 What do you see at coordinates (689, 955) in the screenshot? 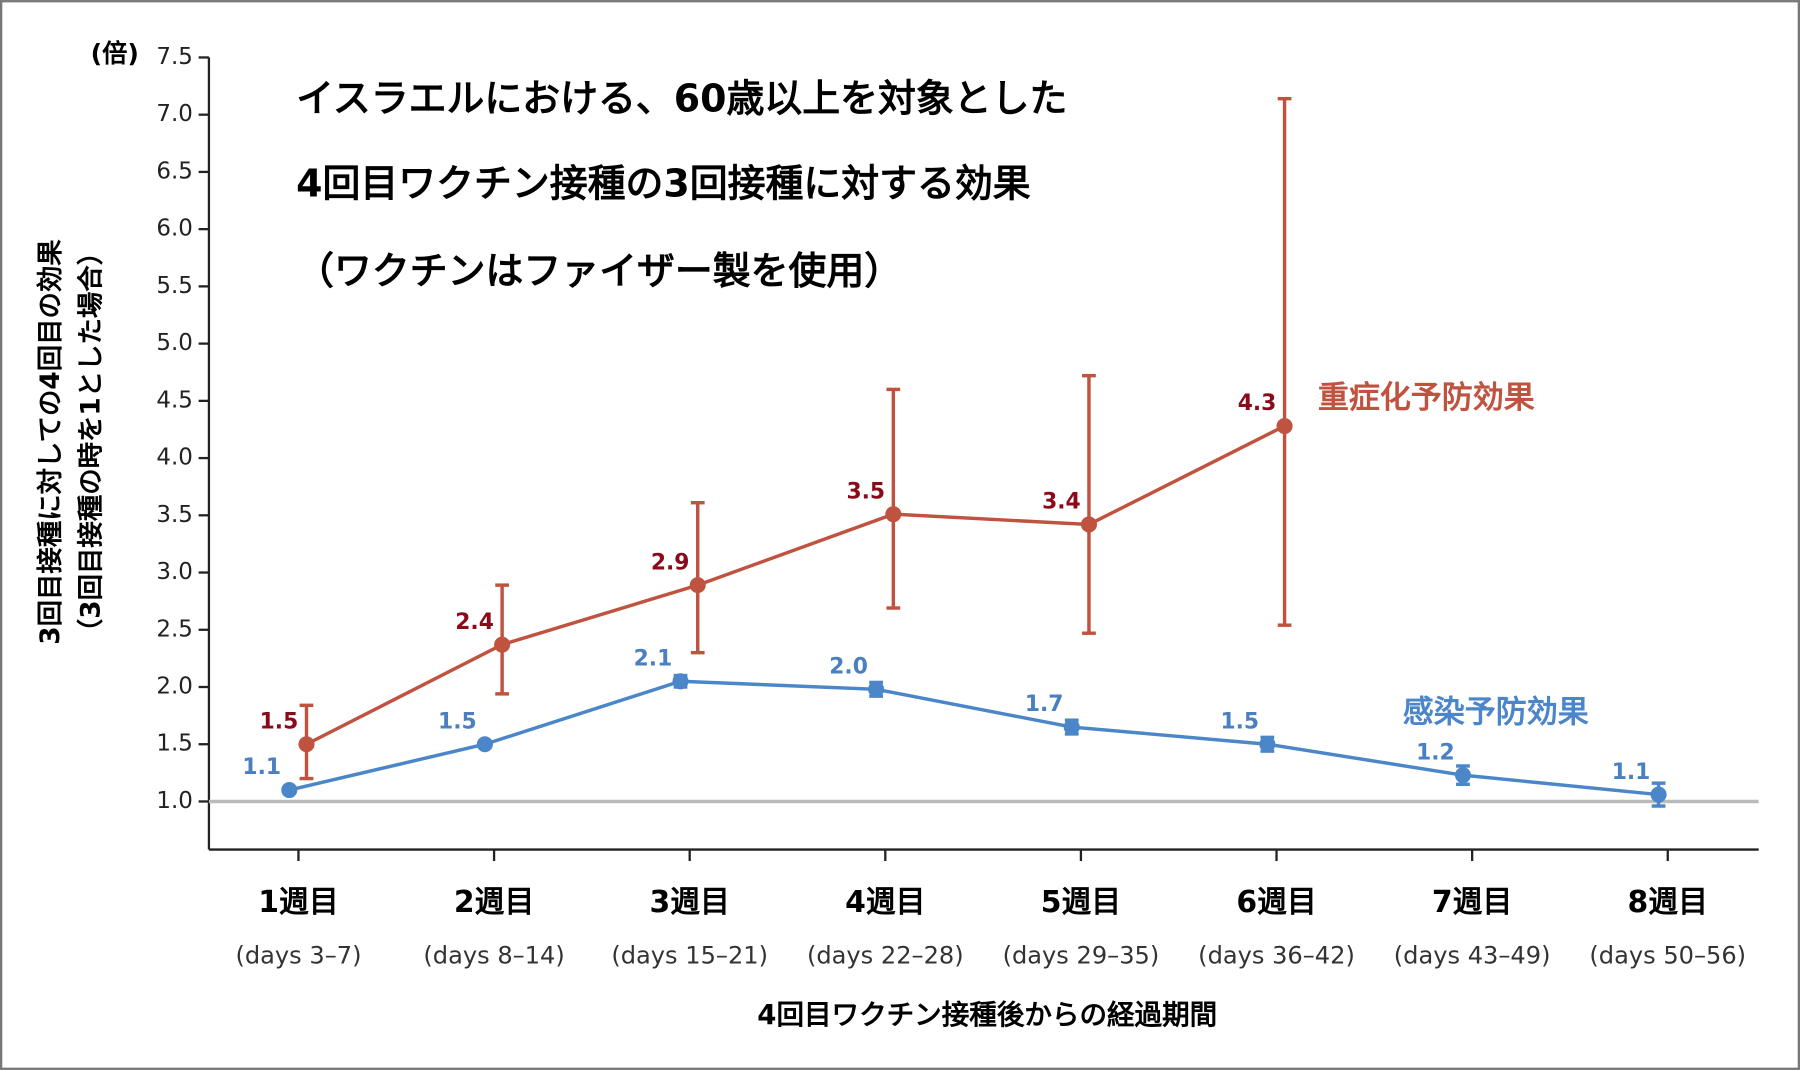
I see `x-tick-sublabel: (days 15–21)` at bounding box center [689, 955].